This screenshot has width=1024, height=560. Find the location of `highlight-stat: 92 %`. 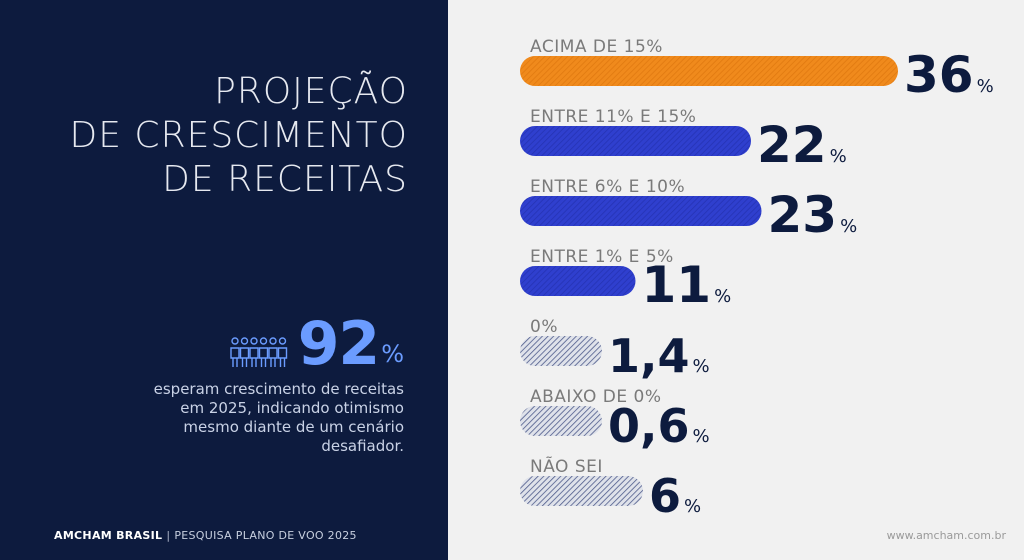

highlight-stat: 92 % is located at coordinates (316, 344).